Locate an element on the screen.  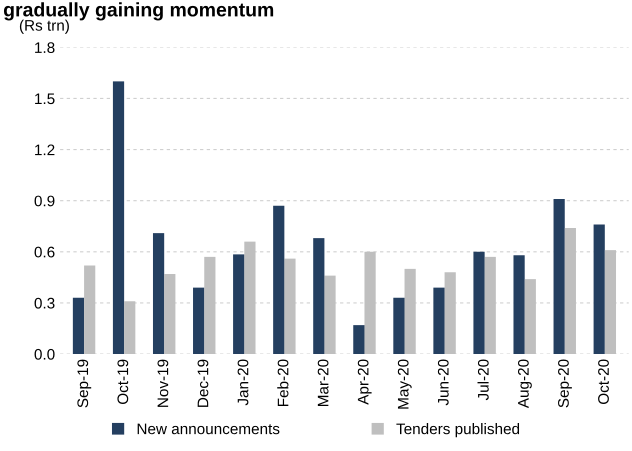
x-tick-label: Sep-20 is located at coordinates (565, 383).